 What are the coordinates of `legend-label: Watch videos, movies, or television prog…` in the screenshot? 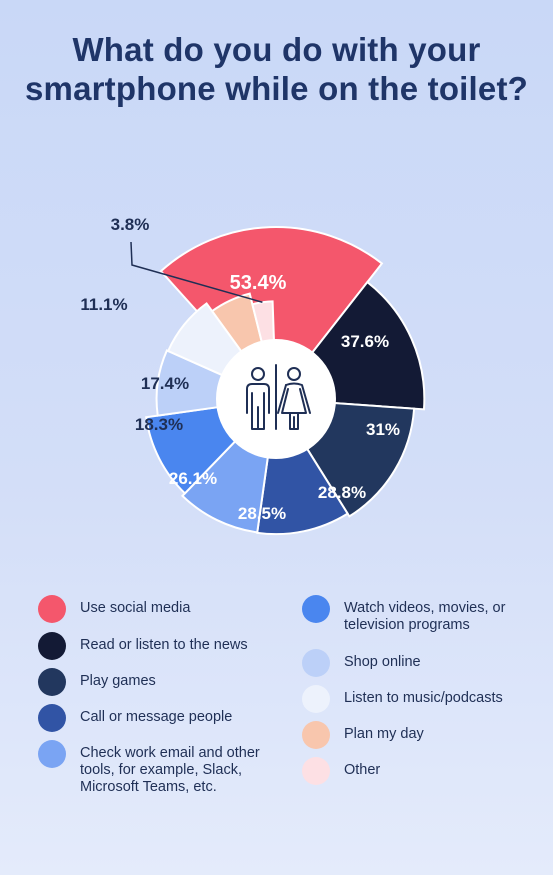 It's located at (425, 616).